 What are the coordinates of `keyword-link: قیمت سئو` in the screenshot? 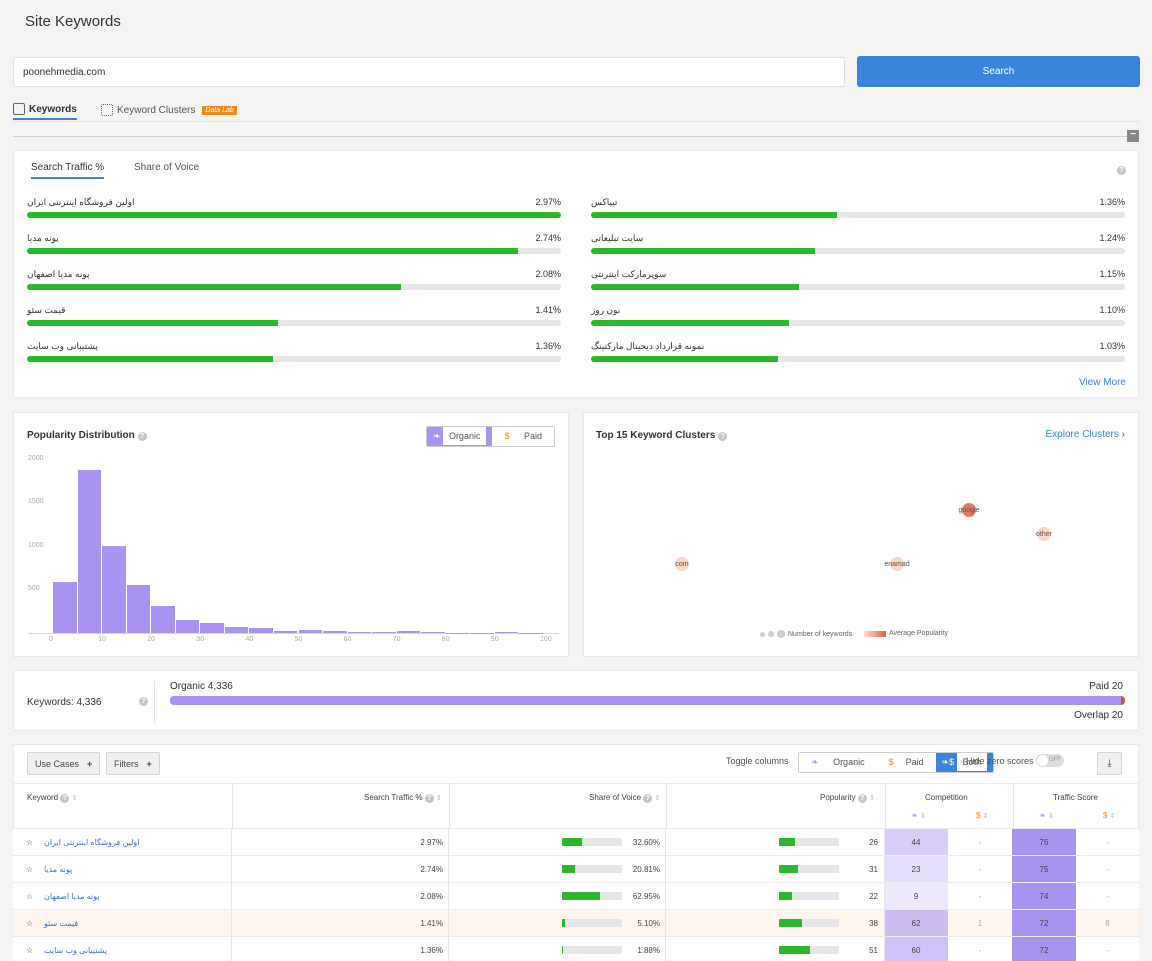 It's located at (61, 923).